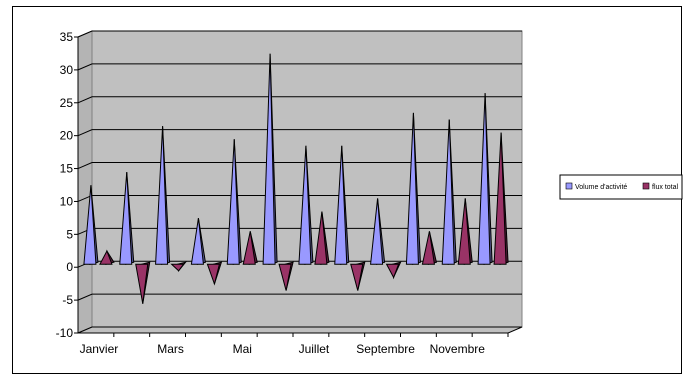 The height and width of the screenshot is (377, 684). What do you see at coordinates (65, 185) in the screenshot?
I see `y-axis-tick-labels: -10 -5 0 5 10 15 20 25 30 35` at bounding box center [65, 185].